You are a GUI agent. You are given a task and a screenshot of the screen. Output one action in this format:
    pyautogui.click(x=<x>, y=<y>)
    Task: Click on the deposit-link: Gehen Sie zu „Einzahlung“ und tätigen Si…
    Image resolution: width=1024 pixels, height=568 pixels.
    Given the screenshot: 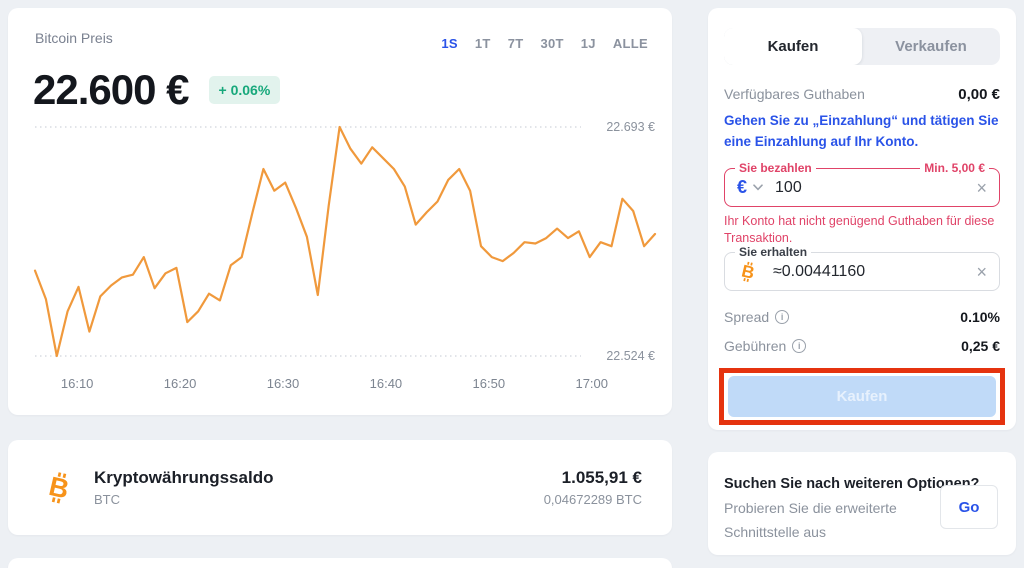 What is the action you would take?
    pyautogui.click(x=861, y=131)
    